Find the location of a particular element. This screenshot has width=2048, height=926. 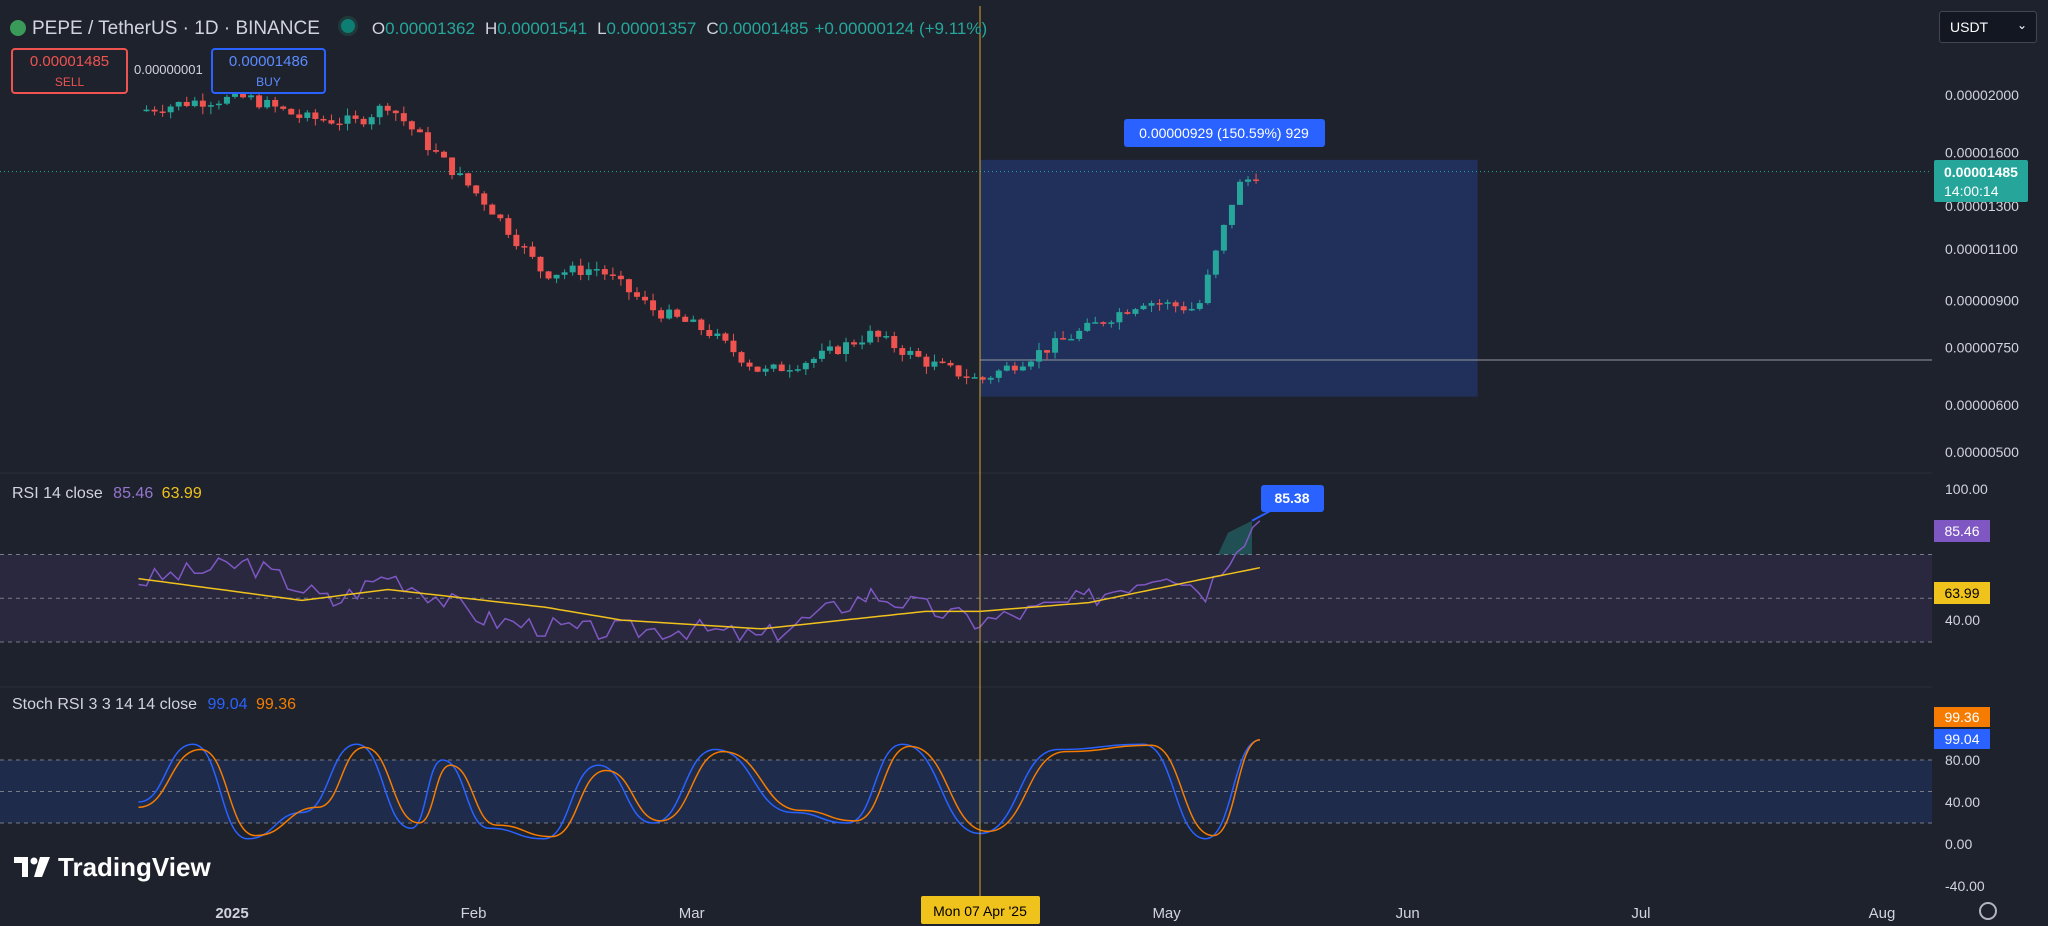

rsi-line is located at coordinates (699, 581).